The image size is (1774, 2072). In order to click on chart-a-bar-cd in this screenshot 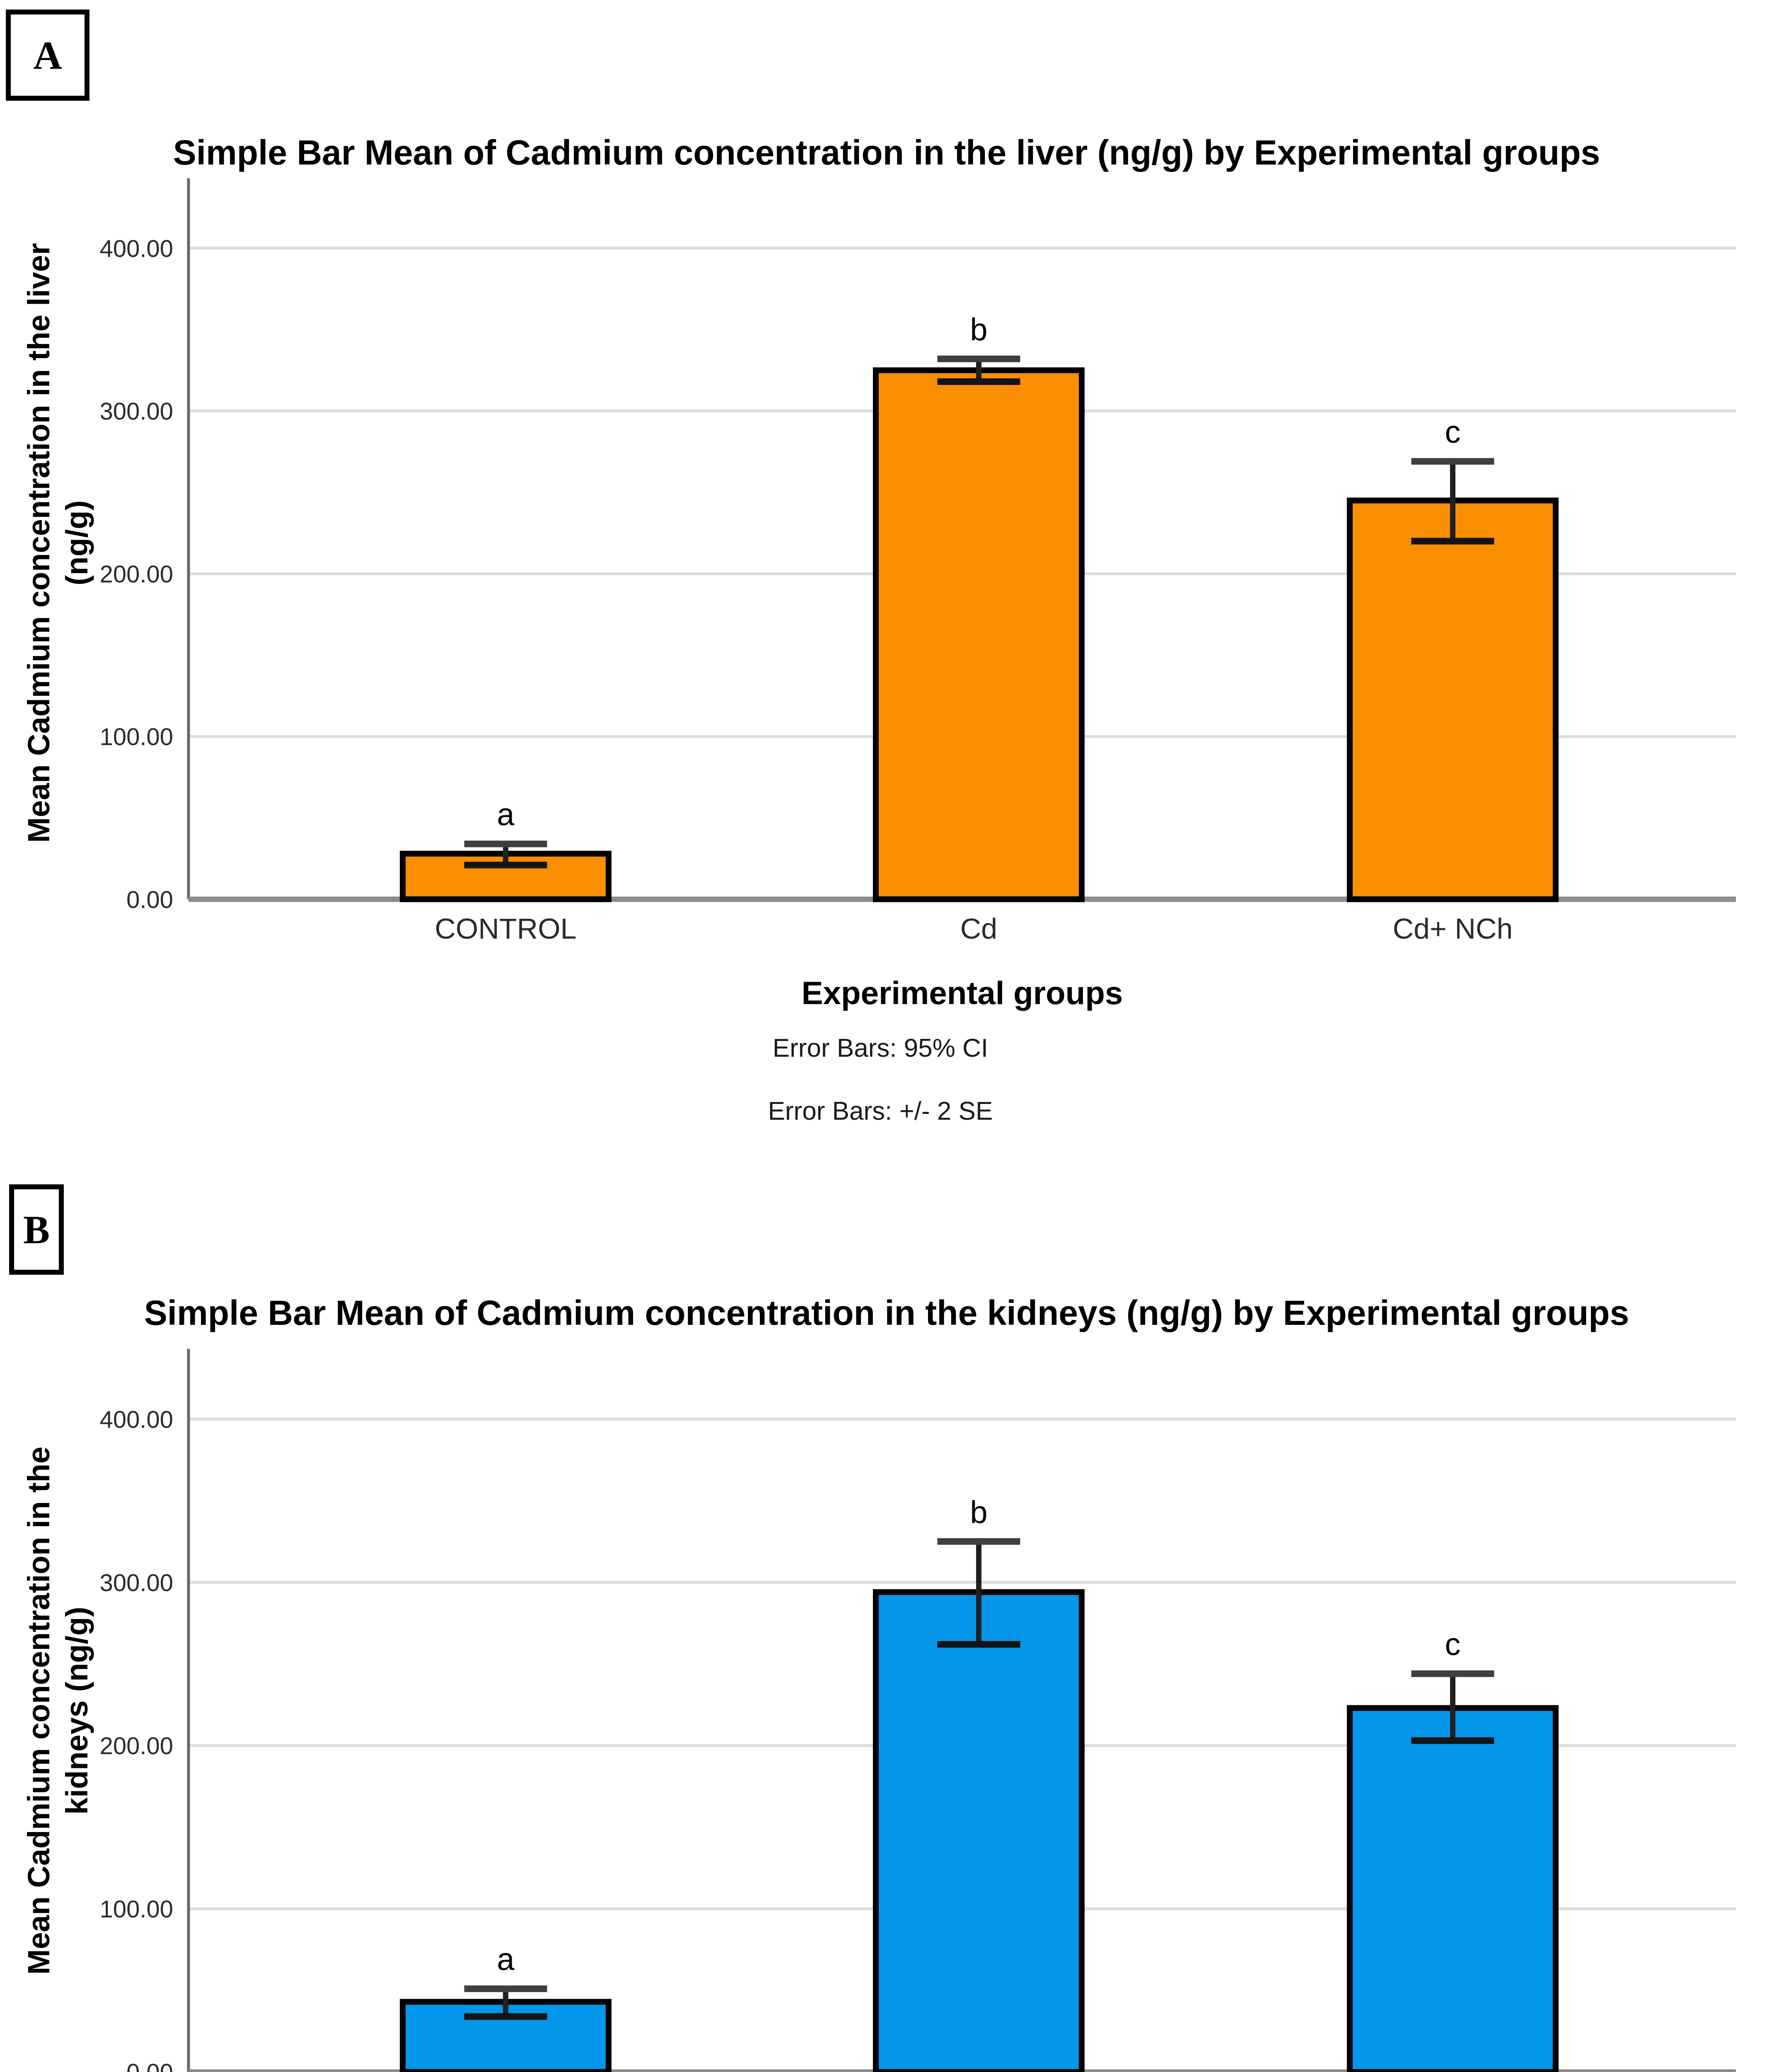, I will do `click(979, 634)`.